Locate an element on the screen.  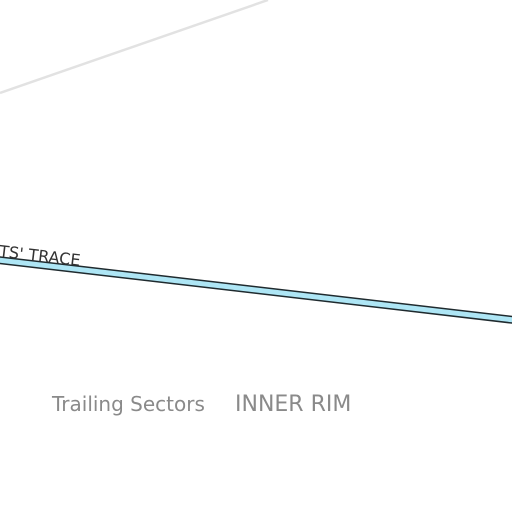
place-label-inner-rim: INNER RIM is located at coordinates (293, 404).